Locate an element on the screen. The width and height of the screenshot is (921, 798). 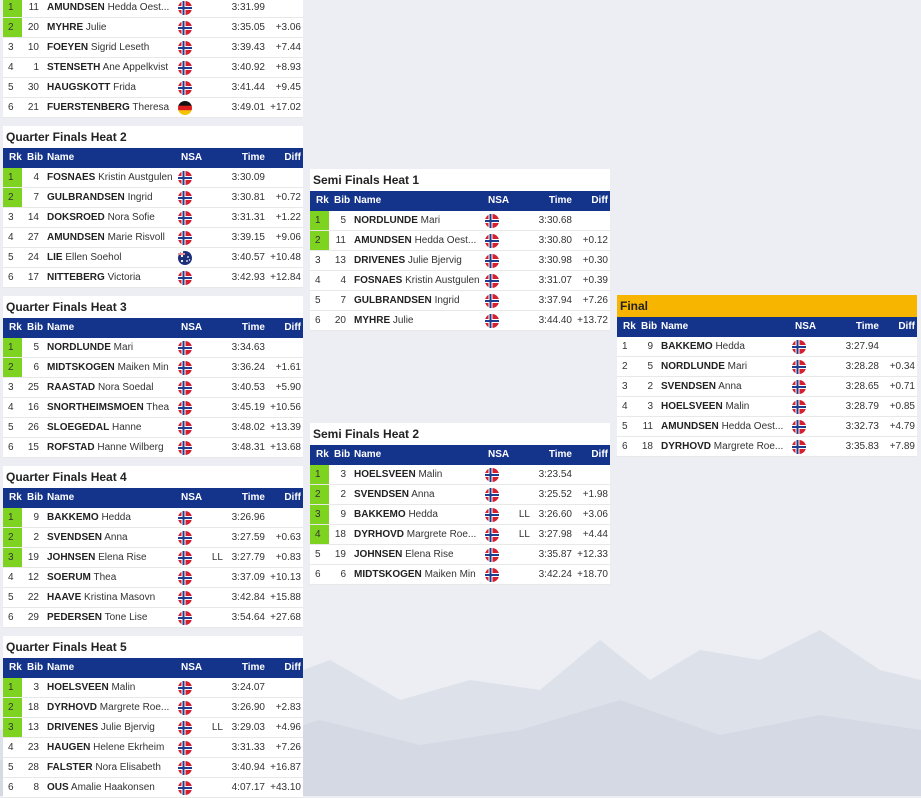
time: 3:27.98 is located at coordinates (555, 534).